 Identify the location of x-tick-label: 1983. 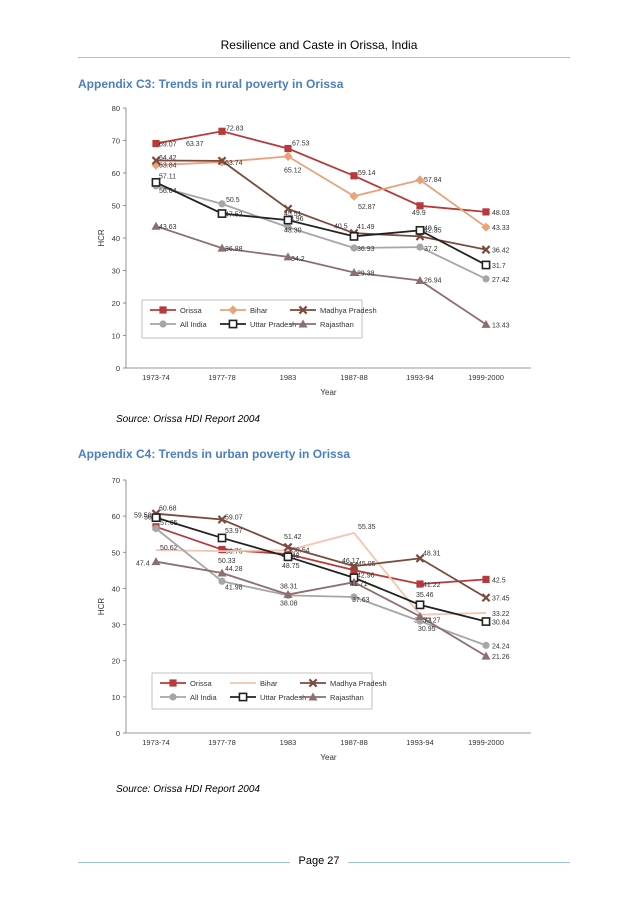
(288, 742).